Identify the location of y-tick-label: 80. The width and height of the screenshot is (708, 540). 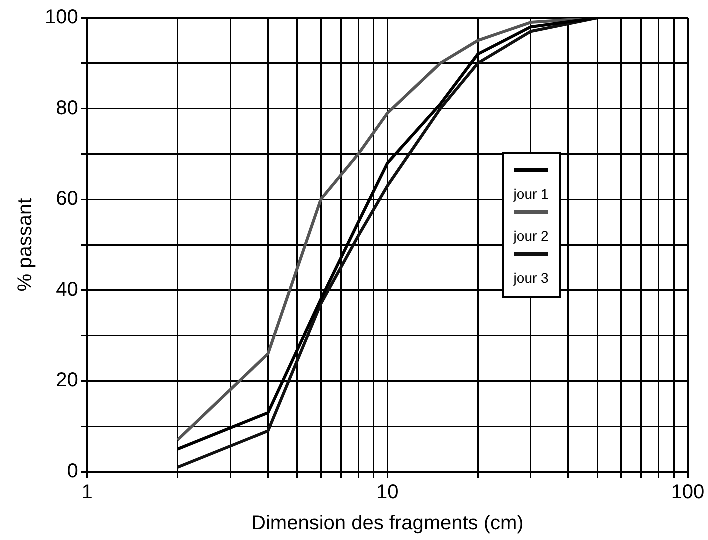
(67, 108).